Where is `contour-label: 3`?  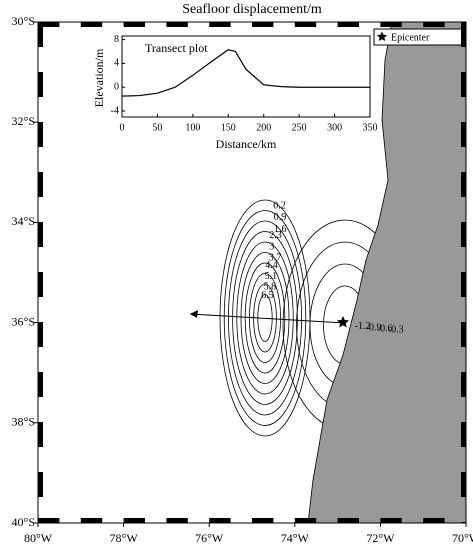 contour-label: 3 is located at coordinates (271, 246).